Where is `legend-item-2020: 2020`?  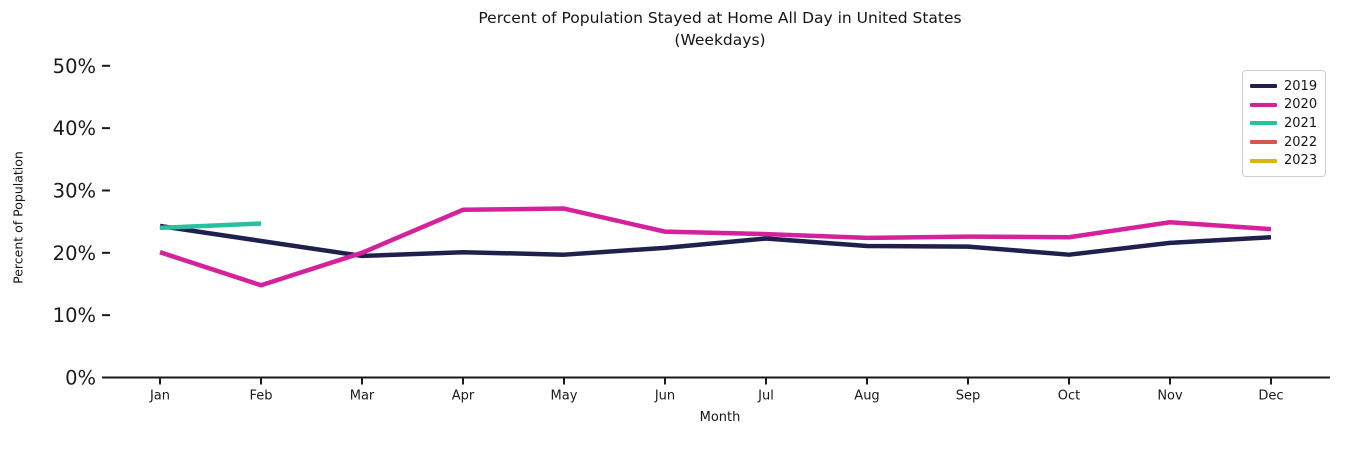 legend-item-2020: 2020 is located at coordinates (1283, 105).